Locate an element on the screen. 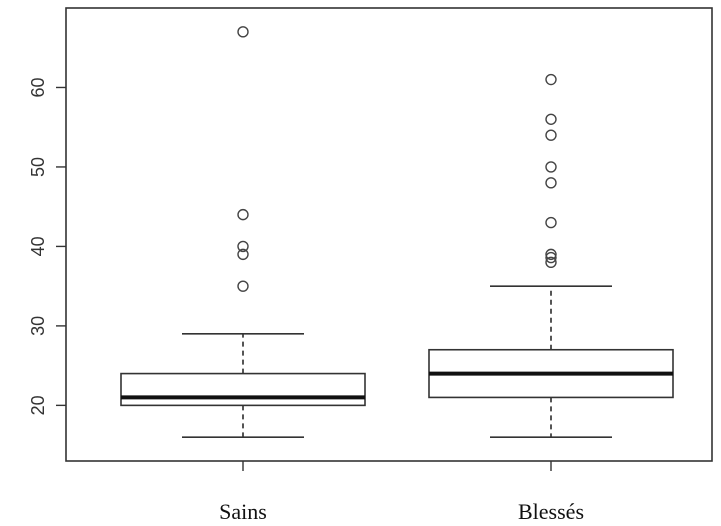 This screenshot has width=721, height=526. x-category-label: Sains is located at coordinates (243, 511).